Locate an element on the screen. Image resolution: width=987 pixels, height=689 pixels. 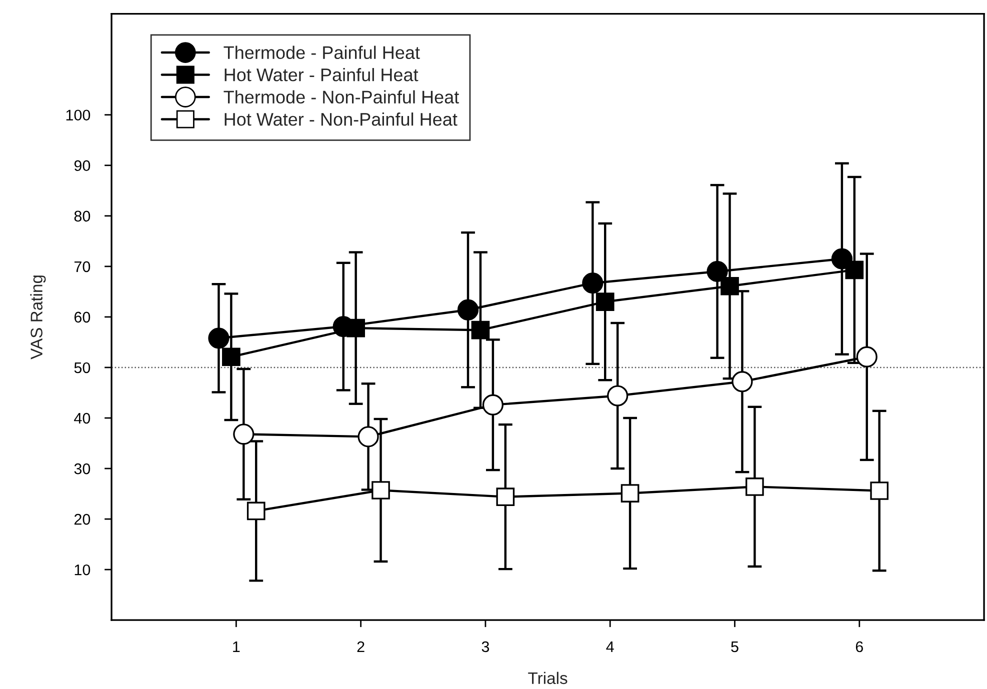
x-tick-label: 6 is located at coordinates (859, 646).